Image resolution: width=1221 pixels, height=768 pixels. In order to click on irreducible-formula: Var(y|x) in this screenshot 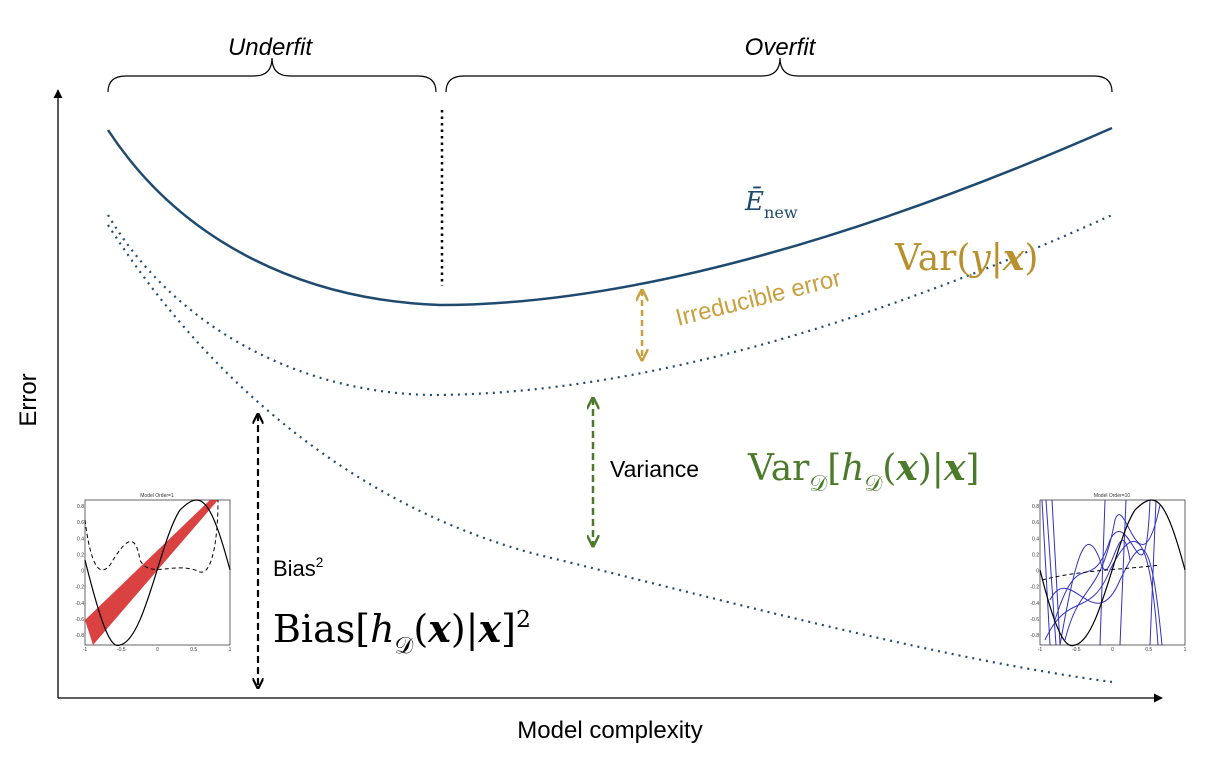, I will do `click(966, 258)`.